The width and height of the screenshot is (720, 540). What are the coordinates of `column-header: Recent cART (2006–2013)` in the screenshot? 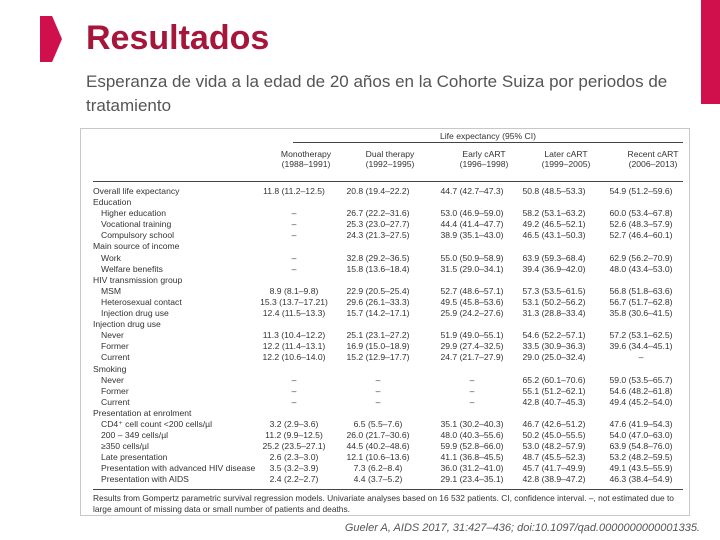 It's located at (653, 159).